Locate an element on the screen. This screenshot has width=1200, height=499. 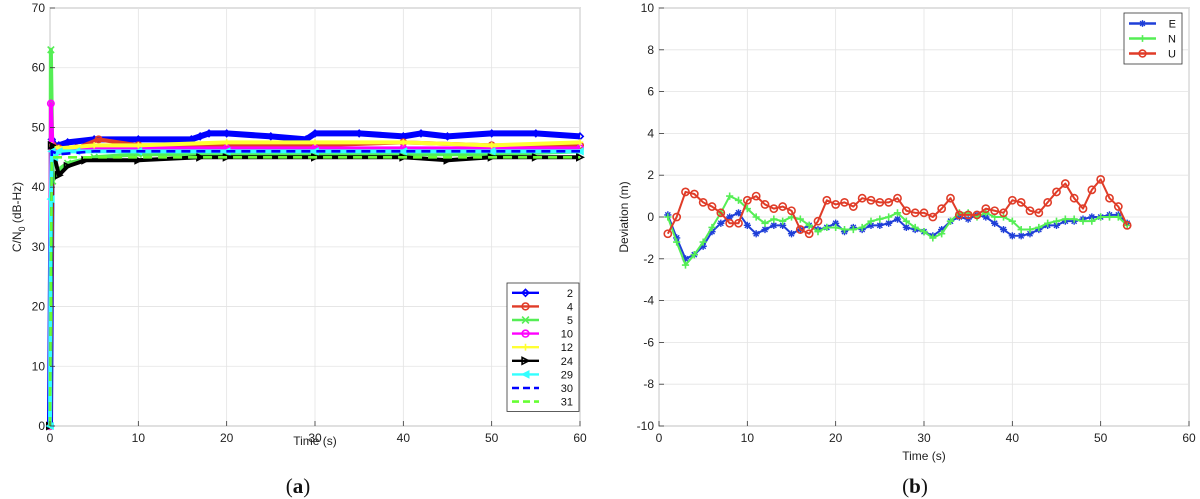
legend-label-12: 12 is located at coordinates (567, 348).